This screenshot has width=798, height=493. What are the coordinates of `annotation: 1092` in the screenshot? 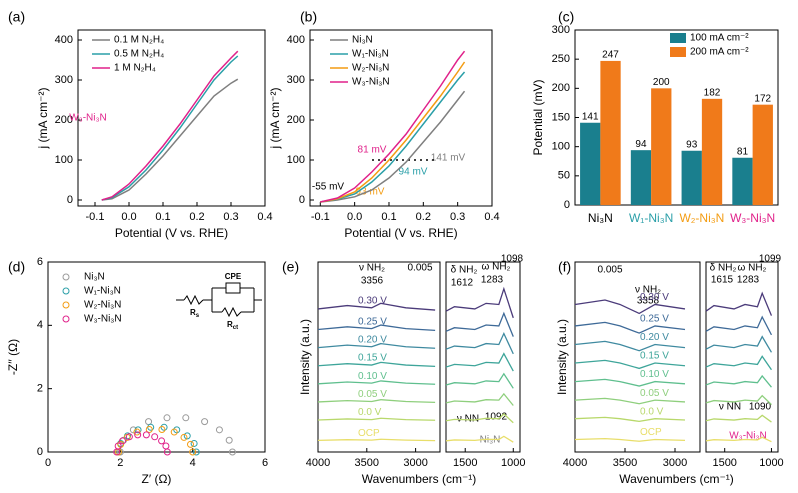 It's located at (496, 417).